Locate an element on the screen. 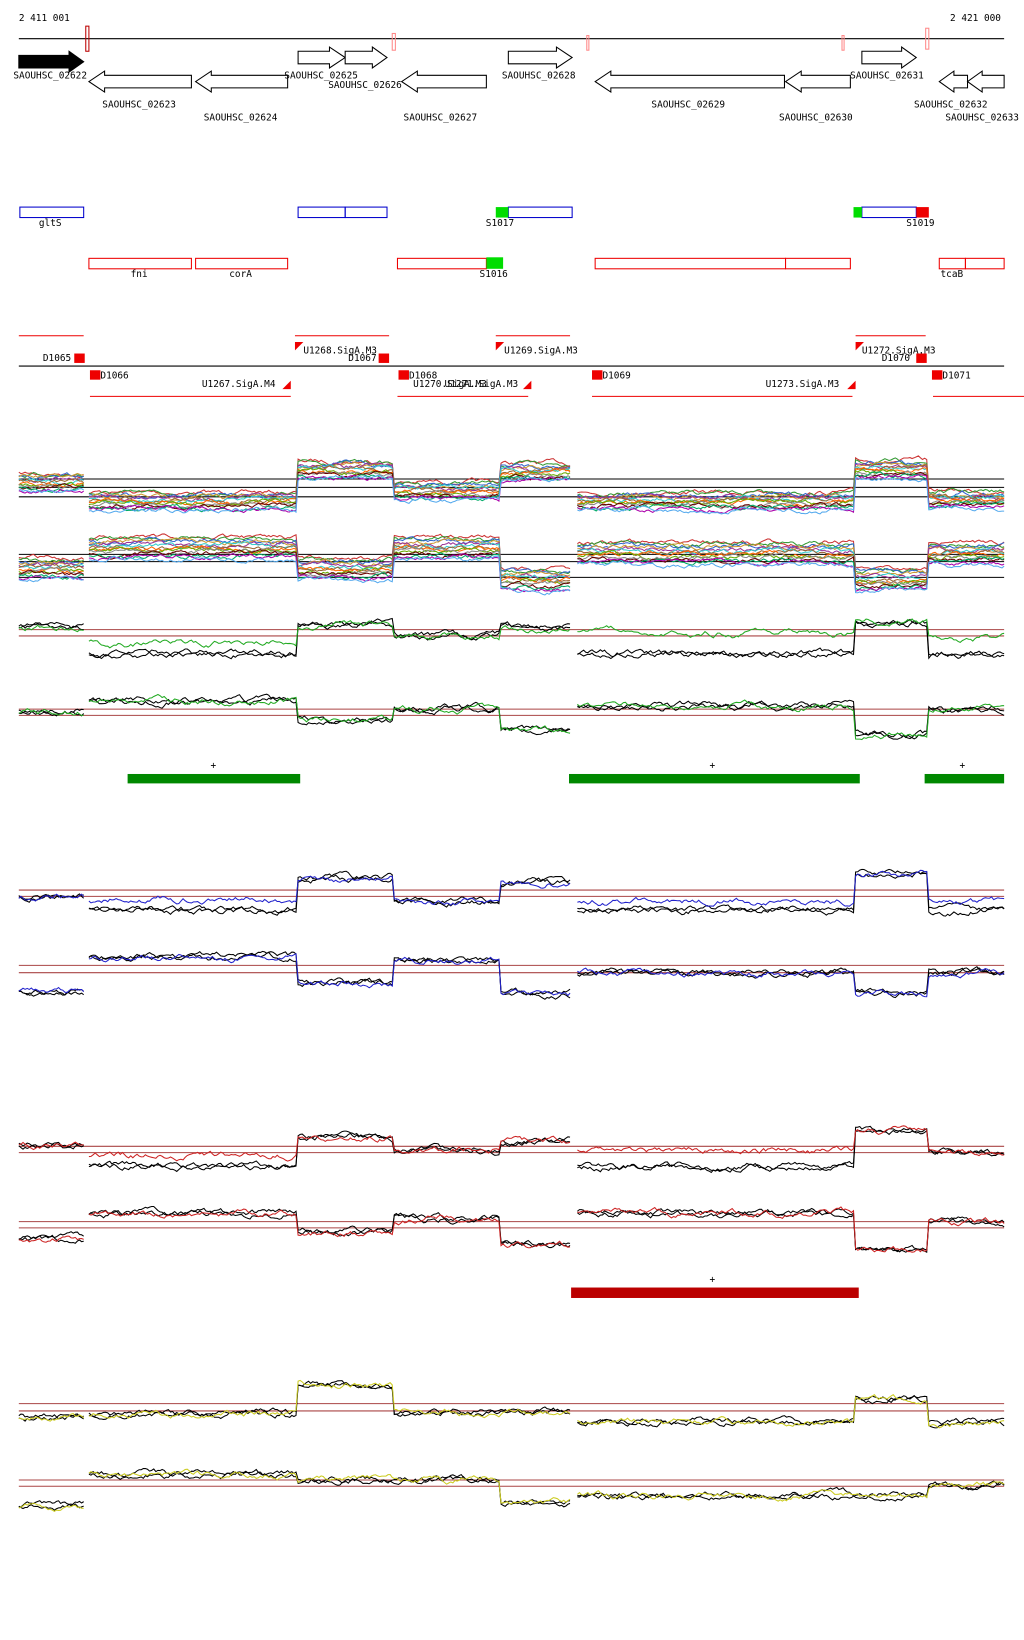 This screenshot has width=1024, height=1640. segment-label: U1273.SigA.M3 is located at coordinates (803, 384).